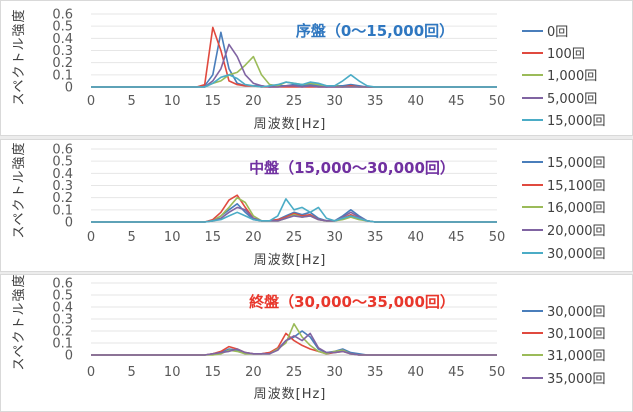 Image resolution: width=633 pixels, height=412 pixels. What do you see at coordinates (352, 168) in the screenshot?
I see `chart-title: 中盤（15,000～30,000回）` at bounding box center [352, 168].